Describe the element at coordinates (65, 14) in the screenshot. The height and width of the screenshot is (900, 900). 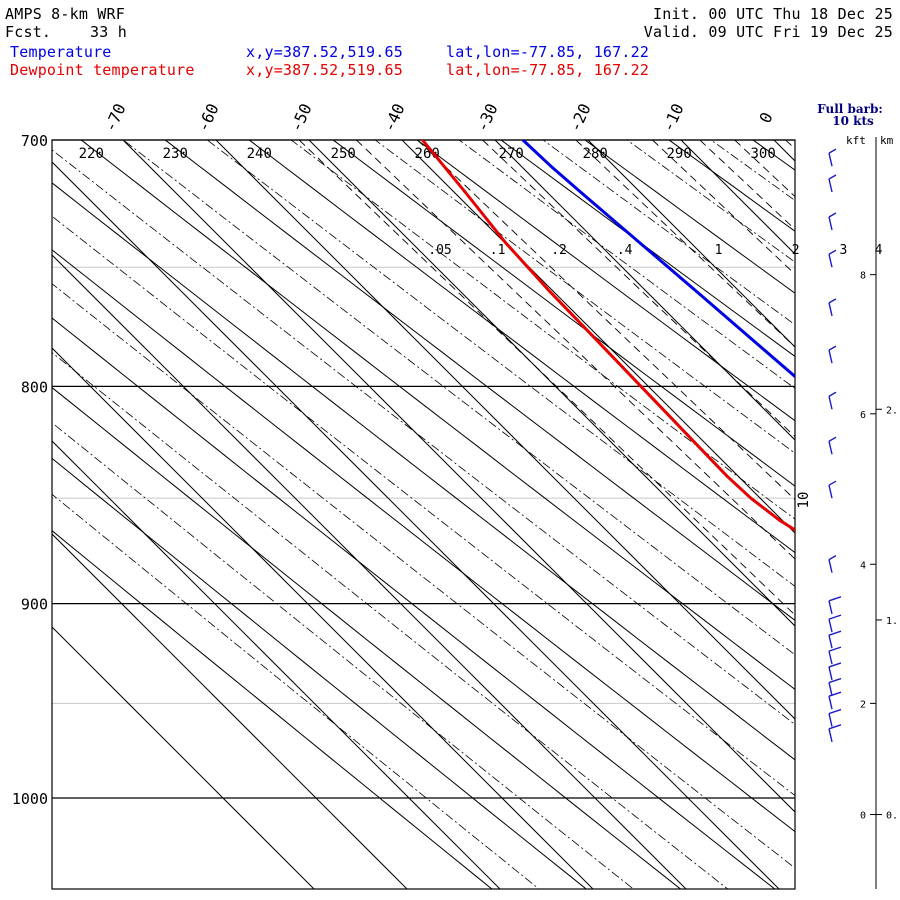
I see `model-name: AMPS 8-km WRF` at that location.